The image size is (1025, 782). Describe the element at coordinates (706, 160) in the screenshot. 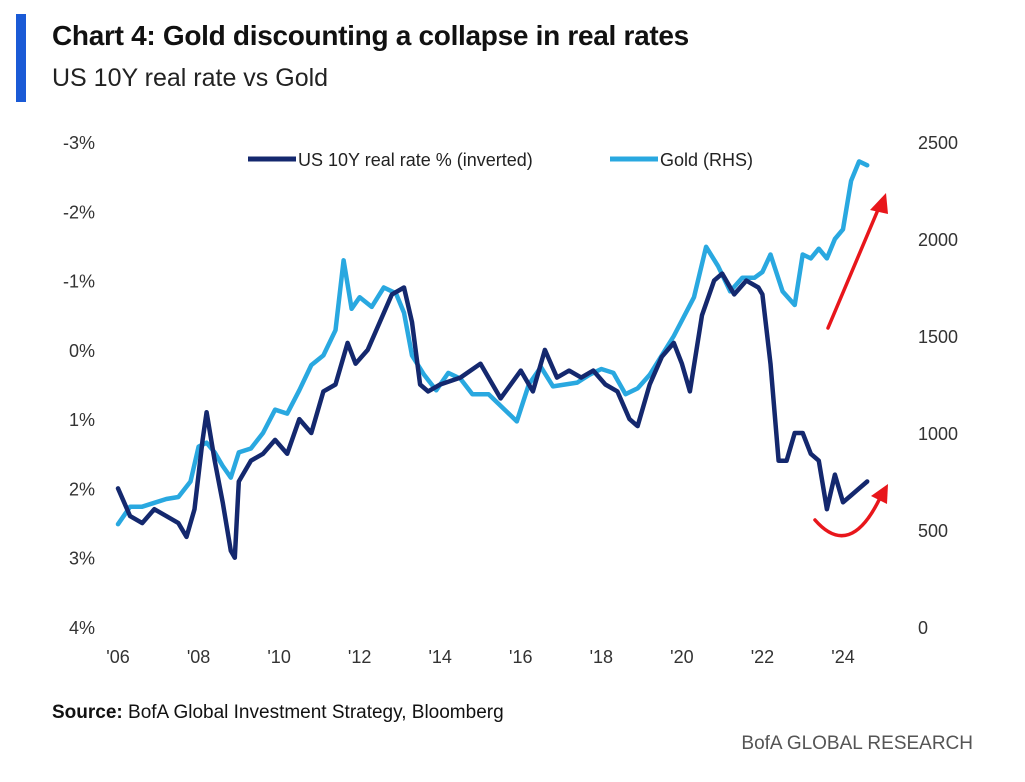

I see `legend-label: Gold (RHS)` at that location.